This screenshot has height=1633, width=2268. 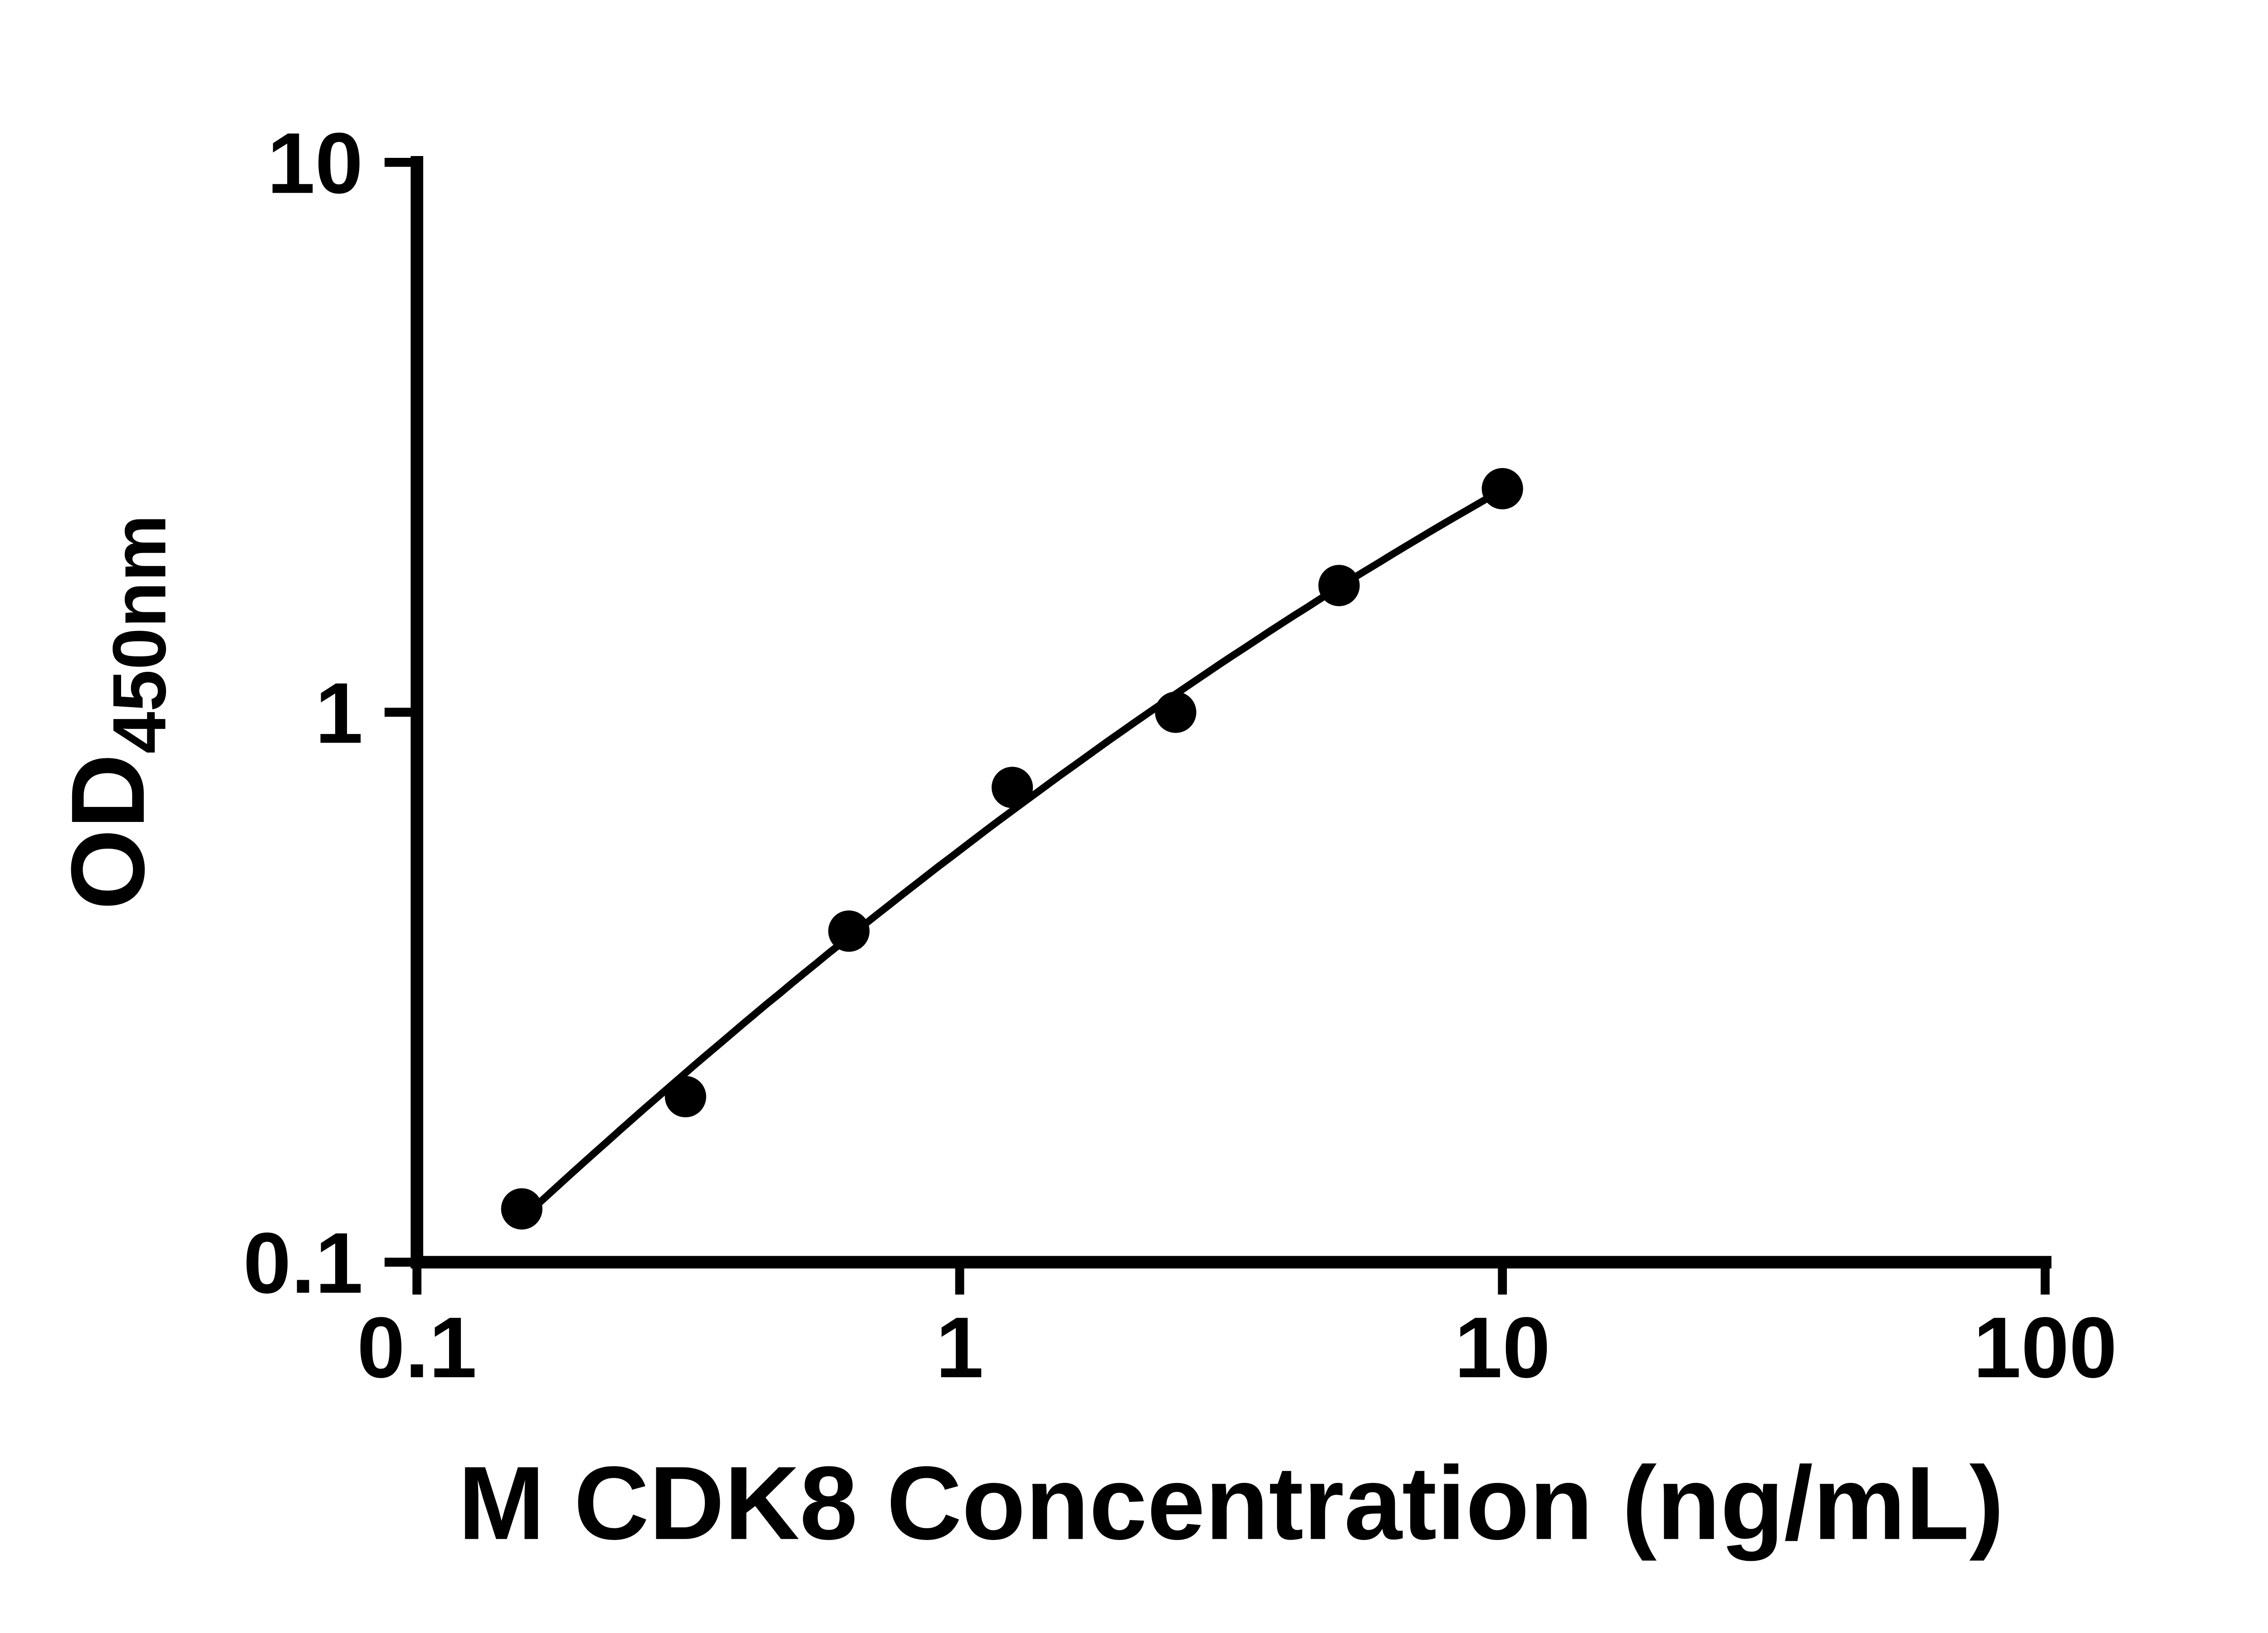 I want to click on x-axis-title: M CDK8 Concentration (ng/mL), so click(x=1231, y=1503).